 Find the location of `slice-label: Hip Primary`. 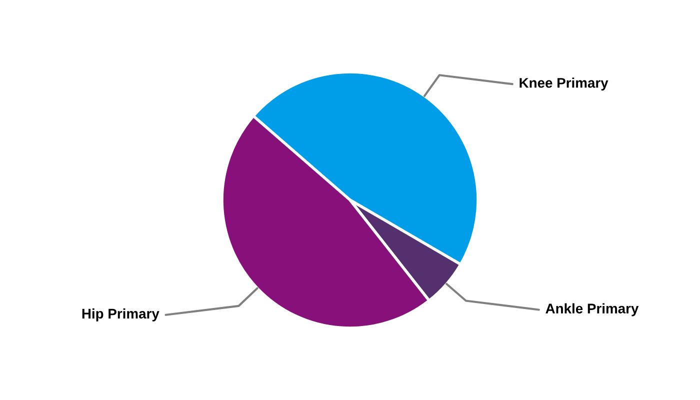

slice-label: Hip Primary is located at coordinates (121, 315).